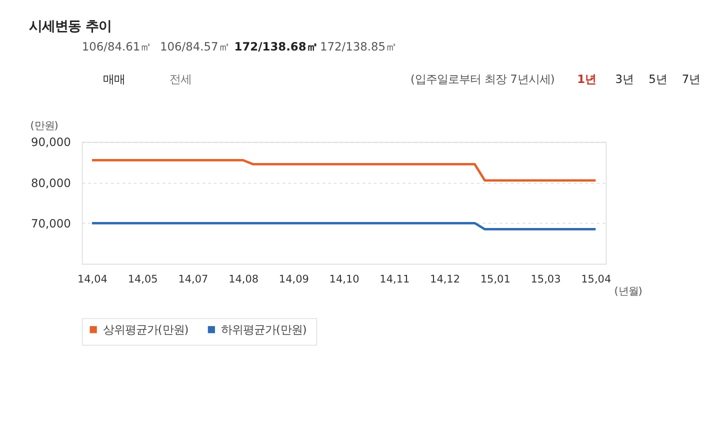  Describe the element at coordinates (44, 126) in the screenshot. I see `y-axis-title: (만원)` at that location.